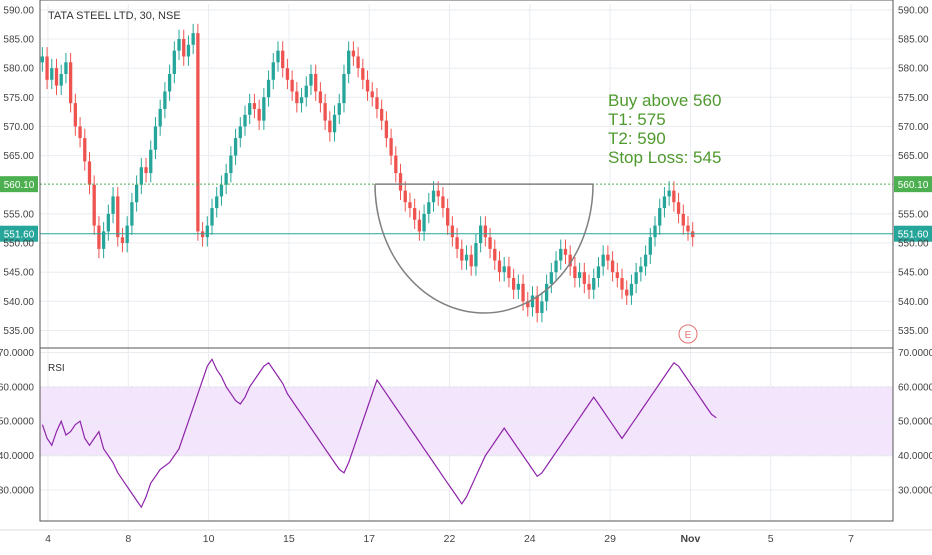  What do you see at coordinates (771, 539) in the screenshot?
I see `time-tick: 5` at bounding box center [771, 539].